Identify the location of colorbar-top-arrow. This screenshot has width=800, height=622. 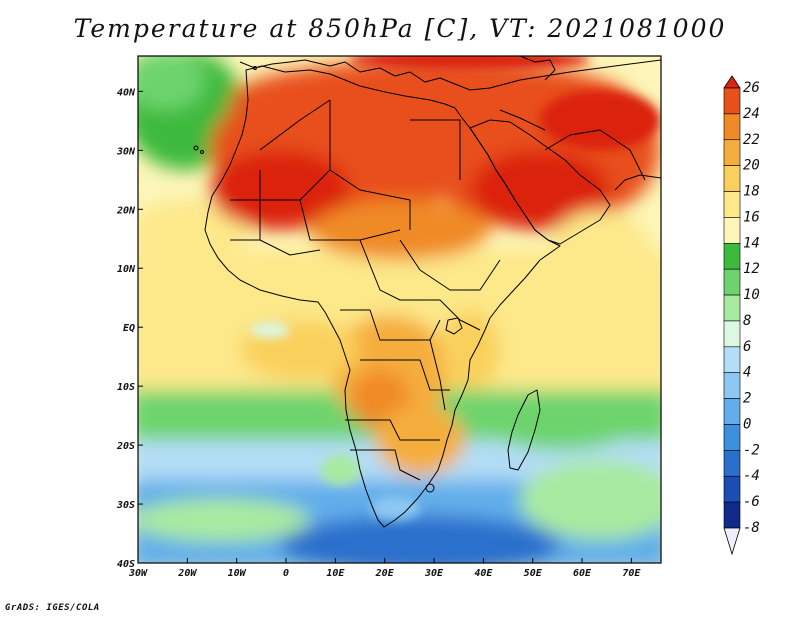
(732, 82).